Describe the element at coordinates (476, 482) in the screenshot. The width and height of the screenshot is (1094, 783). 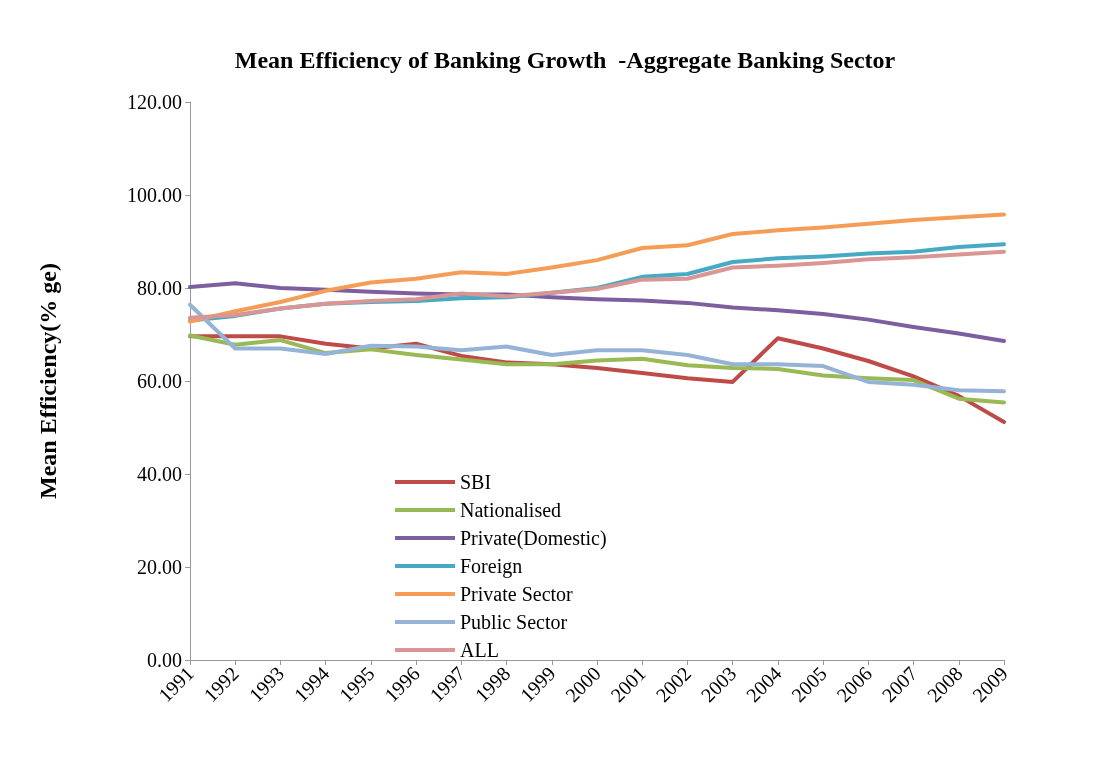
I see `legend-label: SBI` at that location.